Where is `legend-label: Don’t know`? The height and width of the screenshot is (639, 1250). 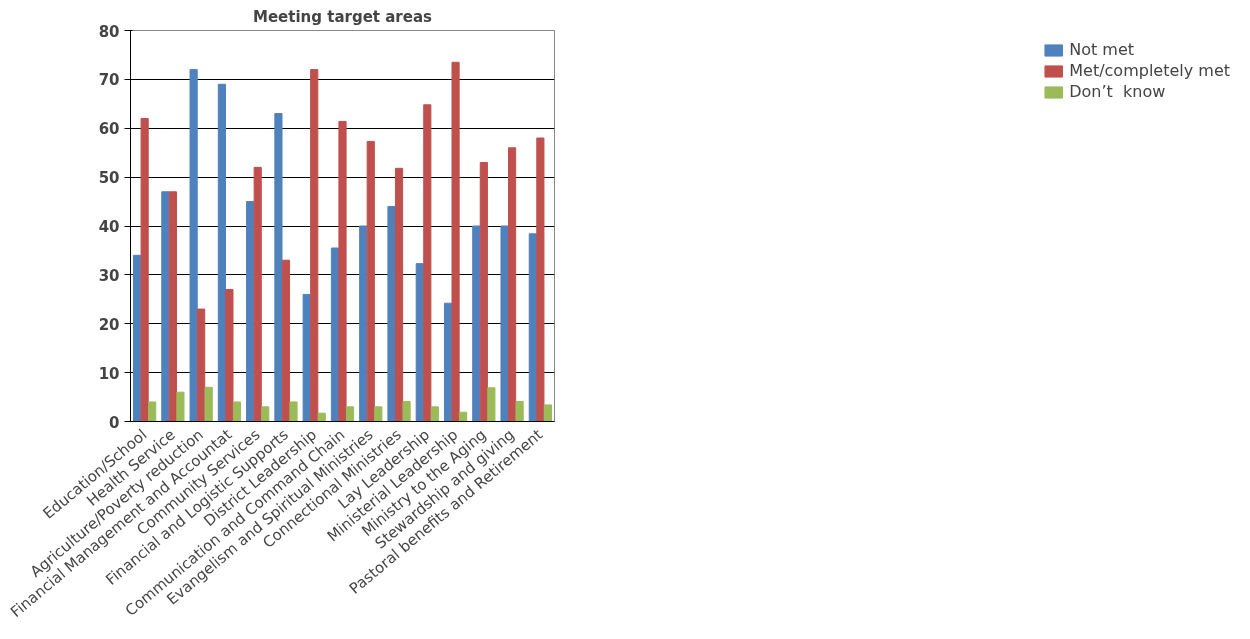 legend-label: Don’t know is located at coordinates (1117, 91).